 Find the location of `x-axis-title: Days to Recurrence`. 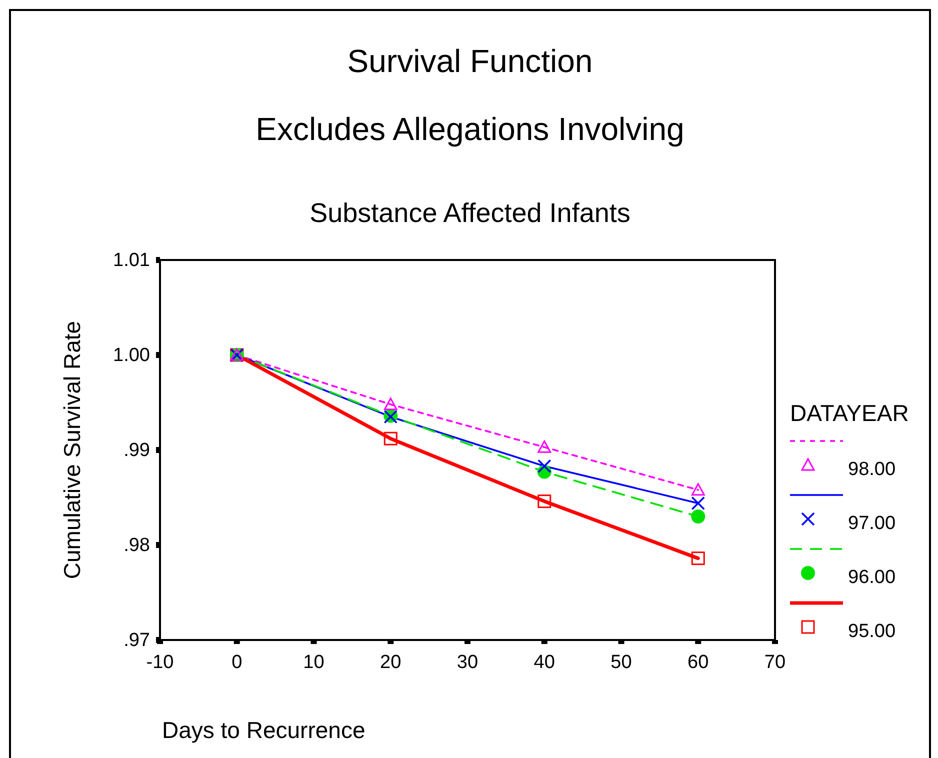

x-axis-title: Days to Recurrence is located at coordinates (264, 730).